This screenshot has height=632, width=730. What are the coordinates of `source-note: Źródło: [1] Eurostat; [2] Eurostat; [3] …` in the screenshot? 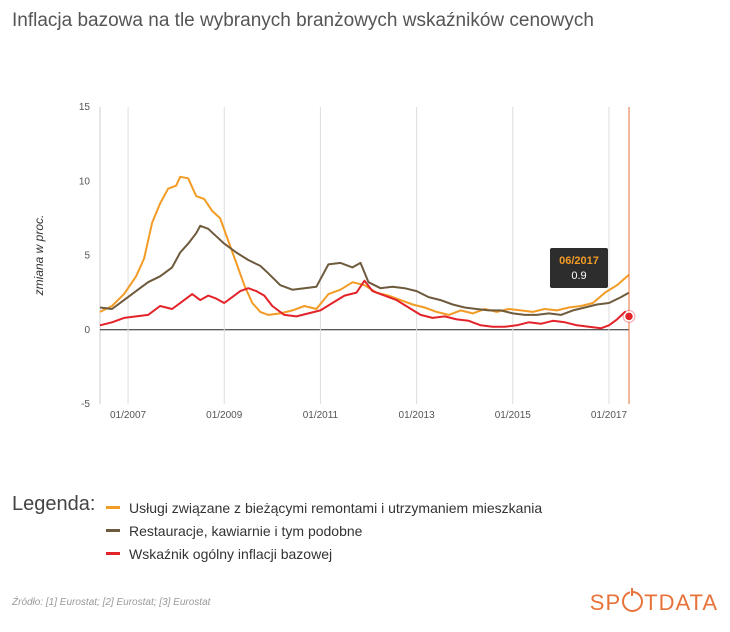 It's located at (111, 602).